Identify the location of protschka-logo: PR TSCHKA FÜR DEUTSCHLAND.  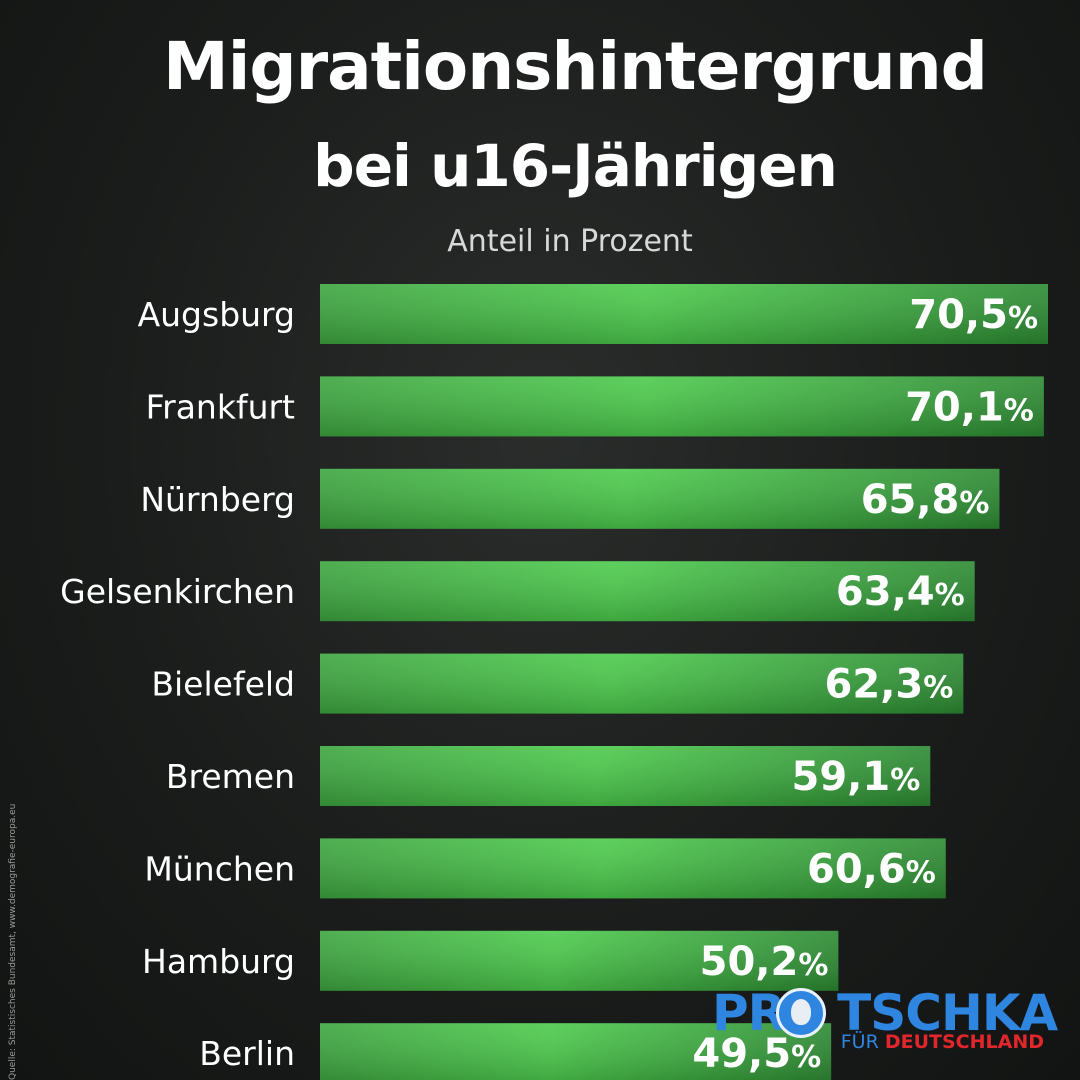
(885, 1020).